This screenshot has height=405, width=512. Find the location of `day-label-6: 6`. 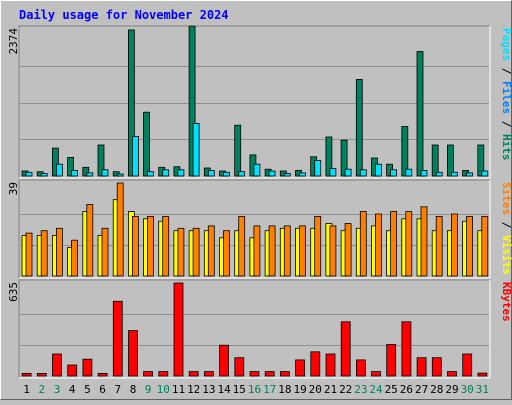

day-label-6: 6 is located at coordinates (102, 389).